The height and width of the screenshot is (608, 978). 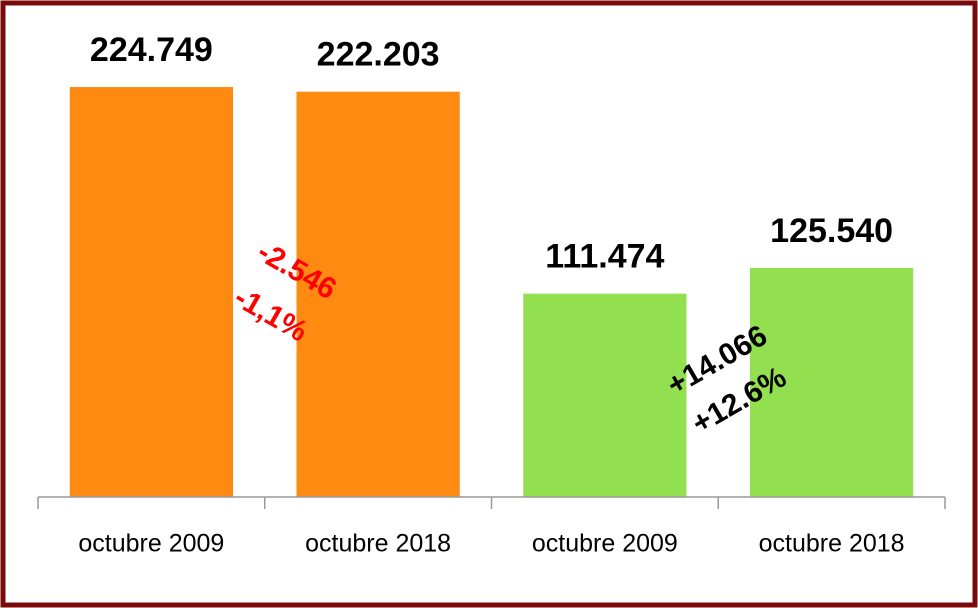 I want to click on value-label: 224.749, so click(x=151, y=50).